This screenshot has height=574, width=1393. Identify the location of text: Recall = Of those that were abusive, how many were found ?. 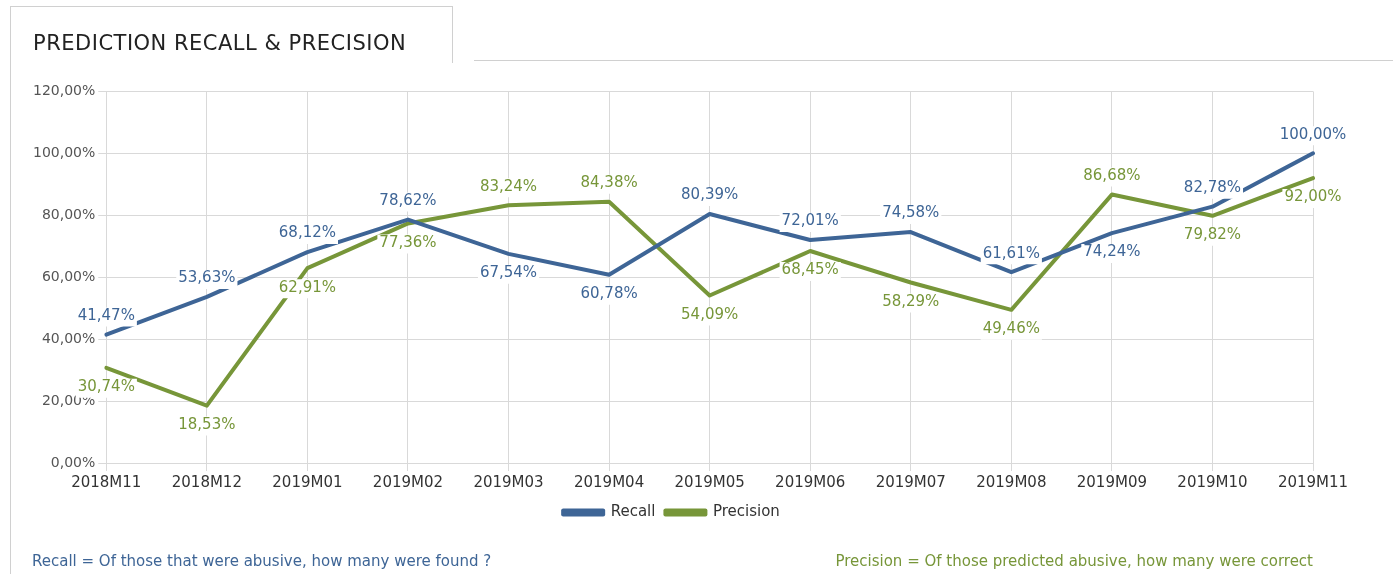
(262, 561).